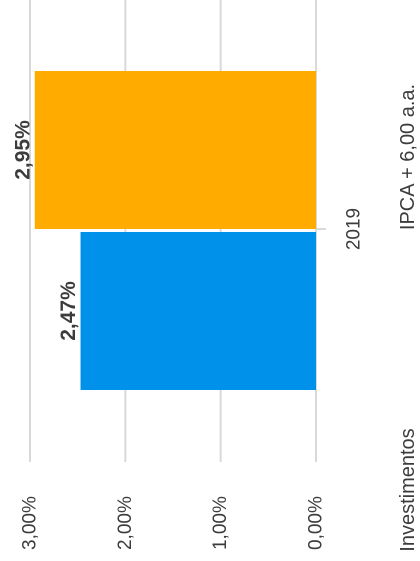 Image resolution: width=420 pixels, height=561 pixels. What do you see at coordinates (125, 523) in the screenshot?
I see `value-tick-label: 2,00%` at bounding box center [125, 523].